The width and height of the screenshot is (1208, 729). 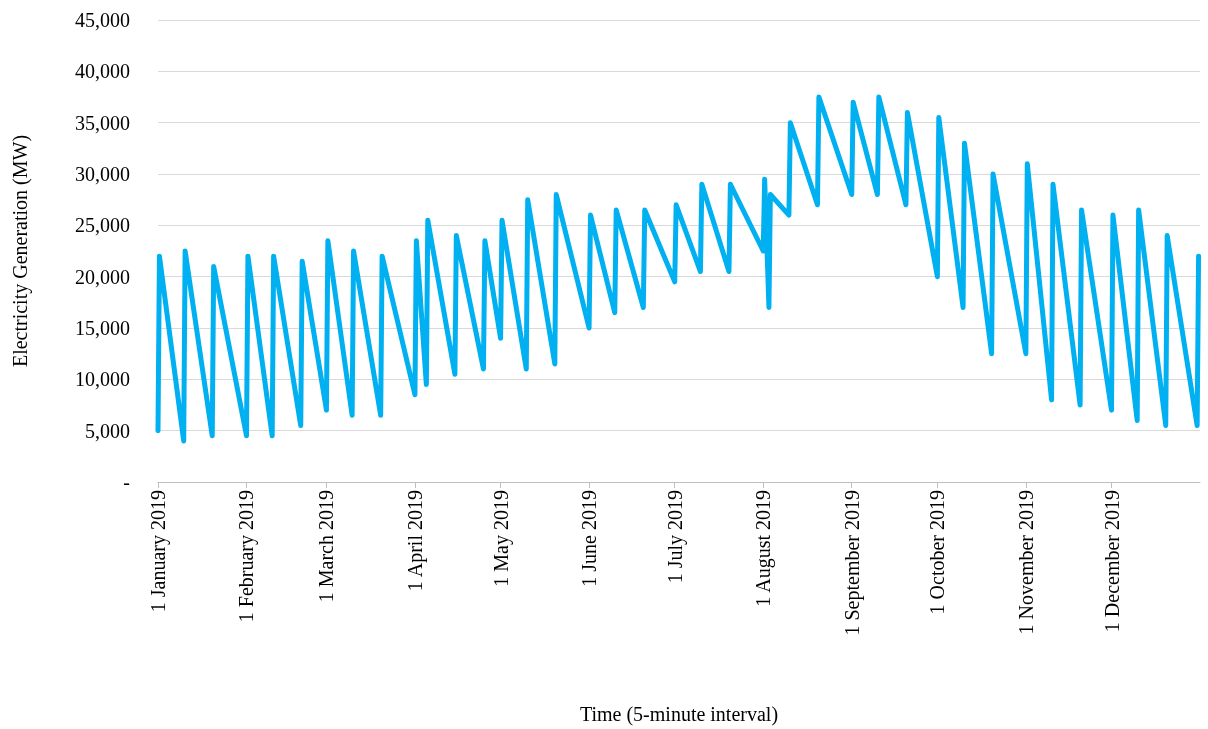 What do you see at coordinates (20, 251) in the screenshot?
I see `y-axis-title: Electricity Generation (MW)` at bounding box center [20, 251].